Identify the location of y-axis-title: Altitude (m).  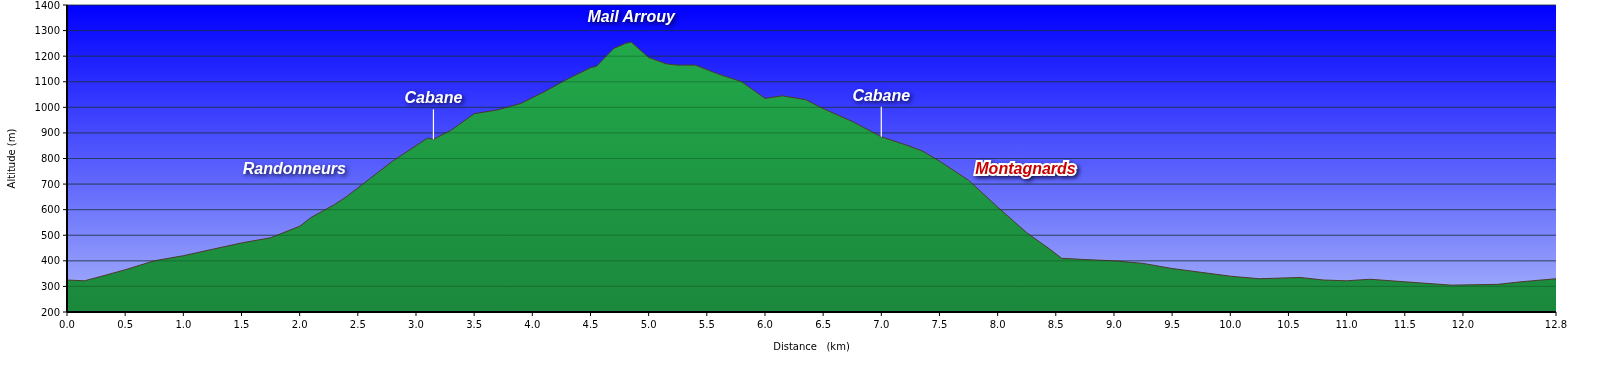
(11, 158).